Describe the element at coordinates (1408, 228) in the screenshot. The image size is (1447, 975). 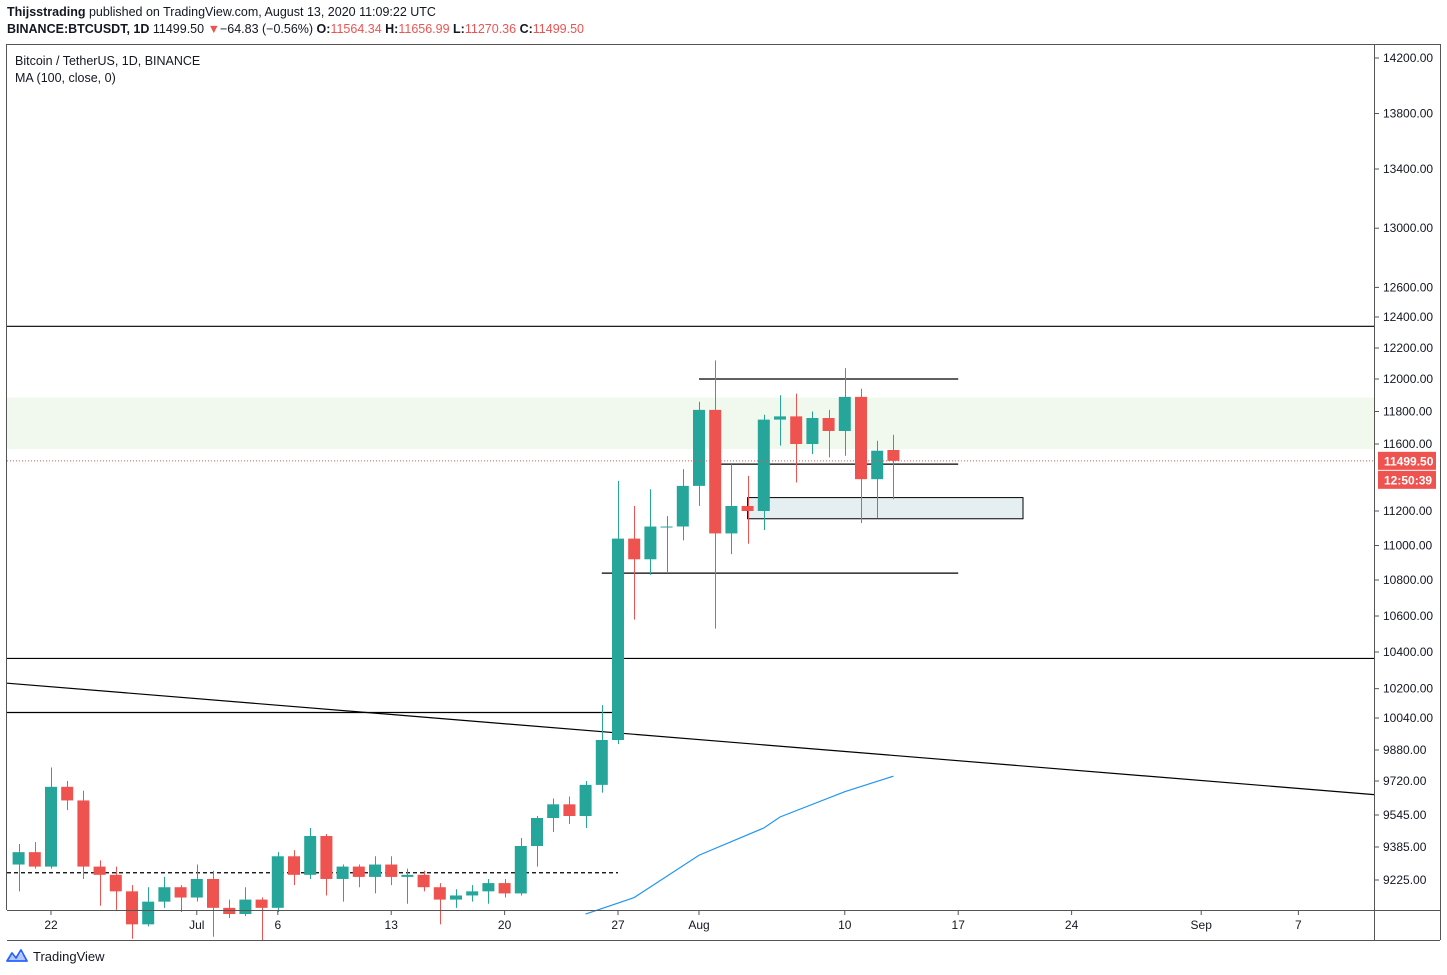
I see `price-tick-label: 13000.00` at that location.